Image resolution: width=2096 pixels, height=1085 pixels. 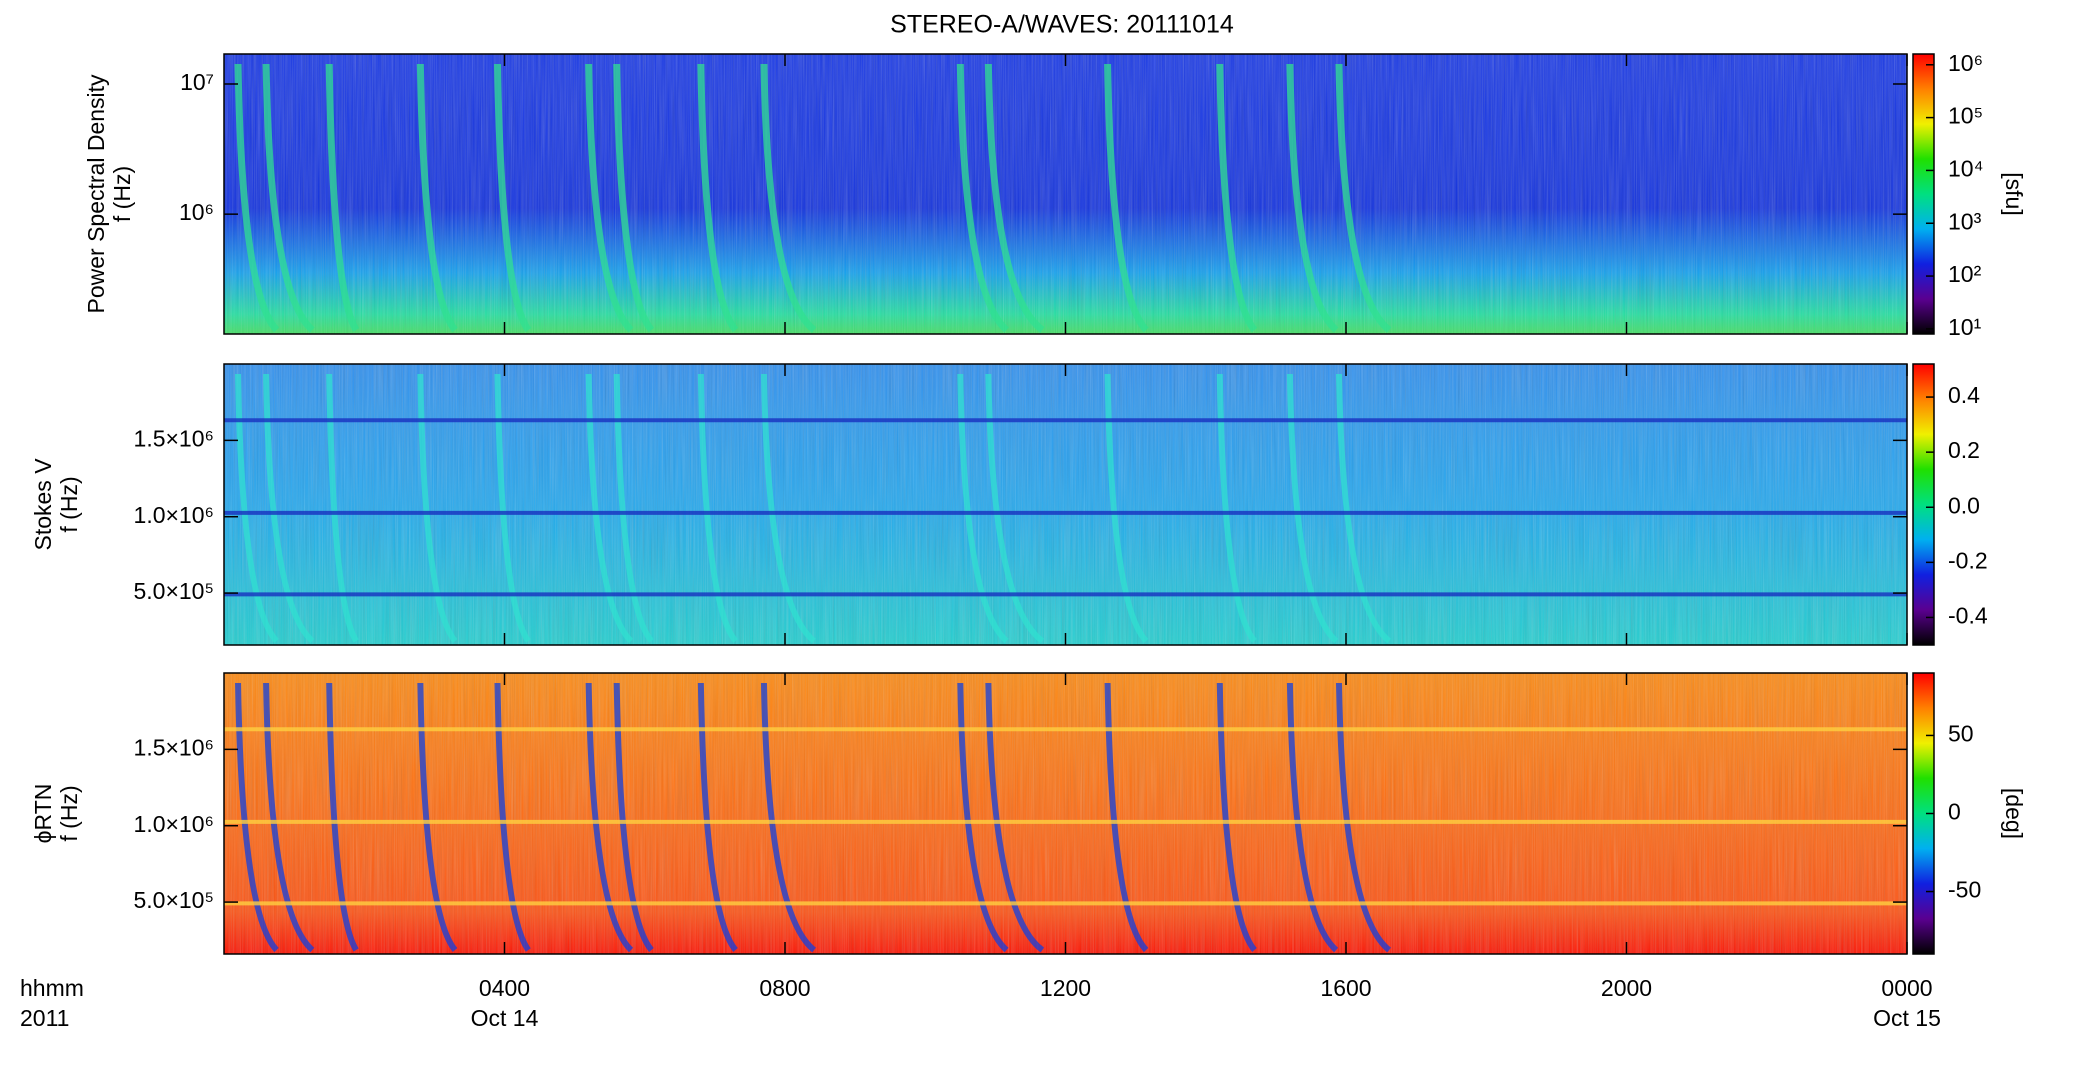 I want to click on colorbar-tick-label: 0, so click(x=1954, y=812).